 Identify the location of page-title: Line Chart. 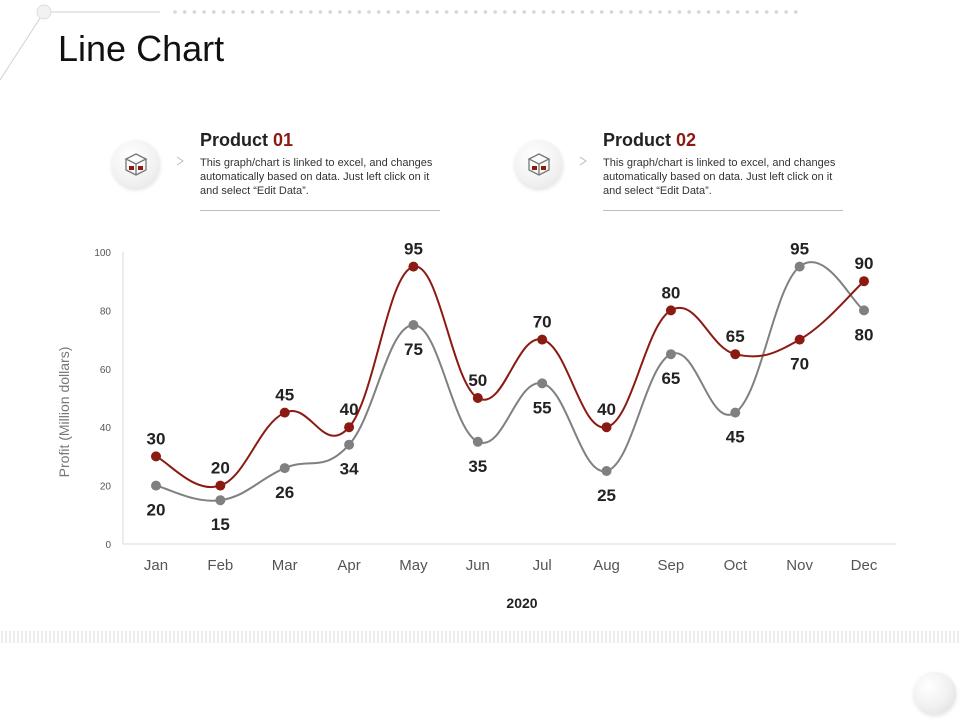
(141, 48).